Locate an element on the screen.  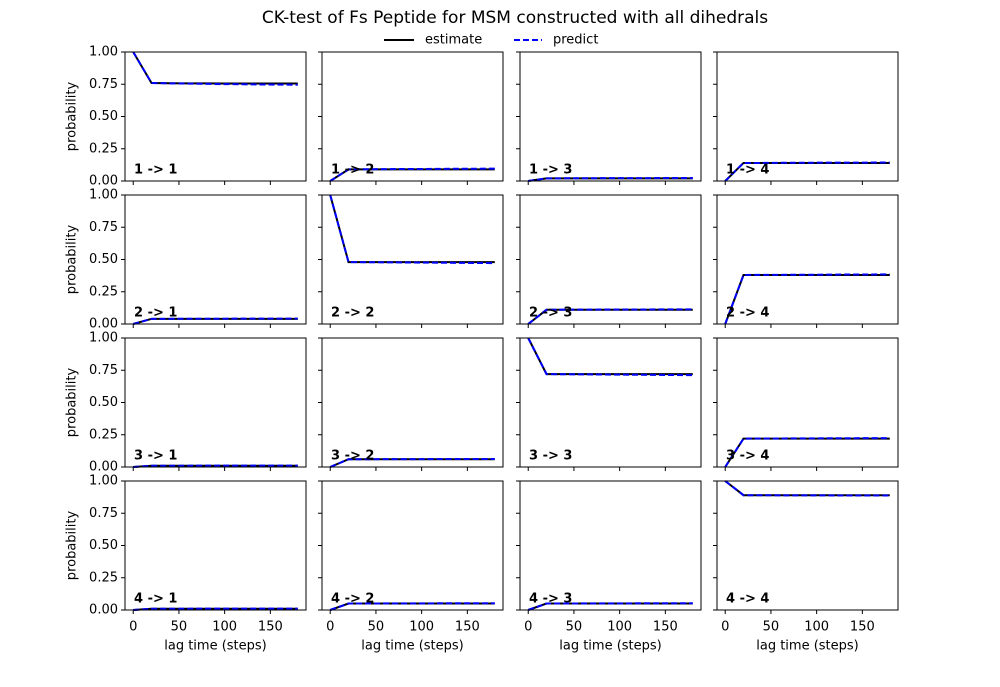
panel-label: 3 -> 3 is located at coordinates (550, 456).